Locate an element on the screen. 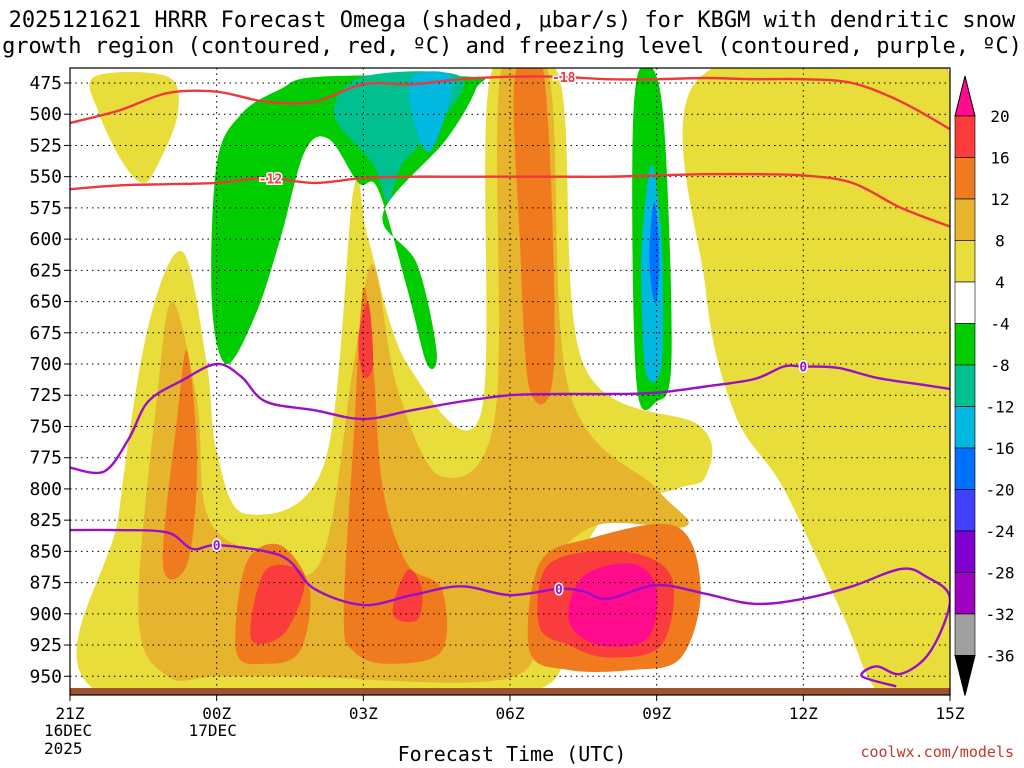 Image resolution: width=1024 pixels, height=768 pixels. x-axis-title: Forecast Time (UTC) is located at coordinates (512, 754).